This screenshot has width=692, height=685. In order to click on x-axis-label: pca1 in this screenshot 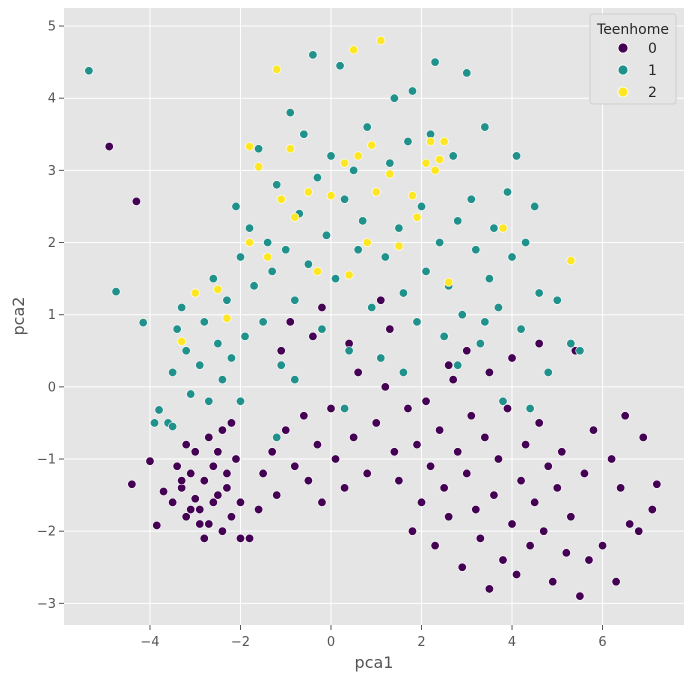, I will do `click(374, 662)`.